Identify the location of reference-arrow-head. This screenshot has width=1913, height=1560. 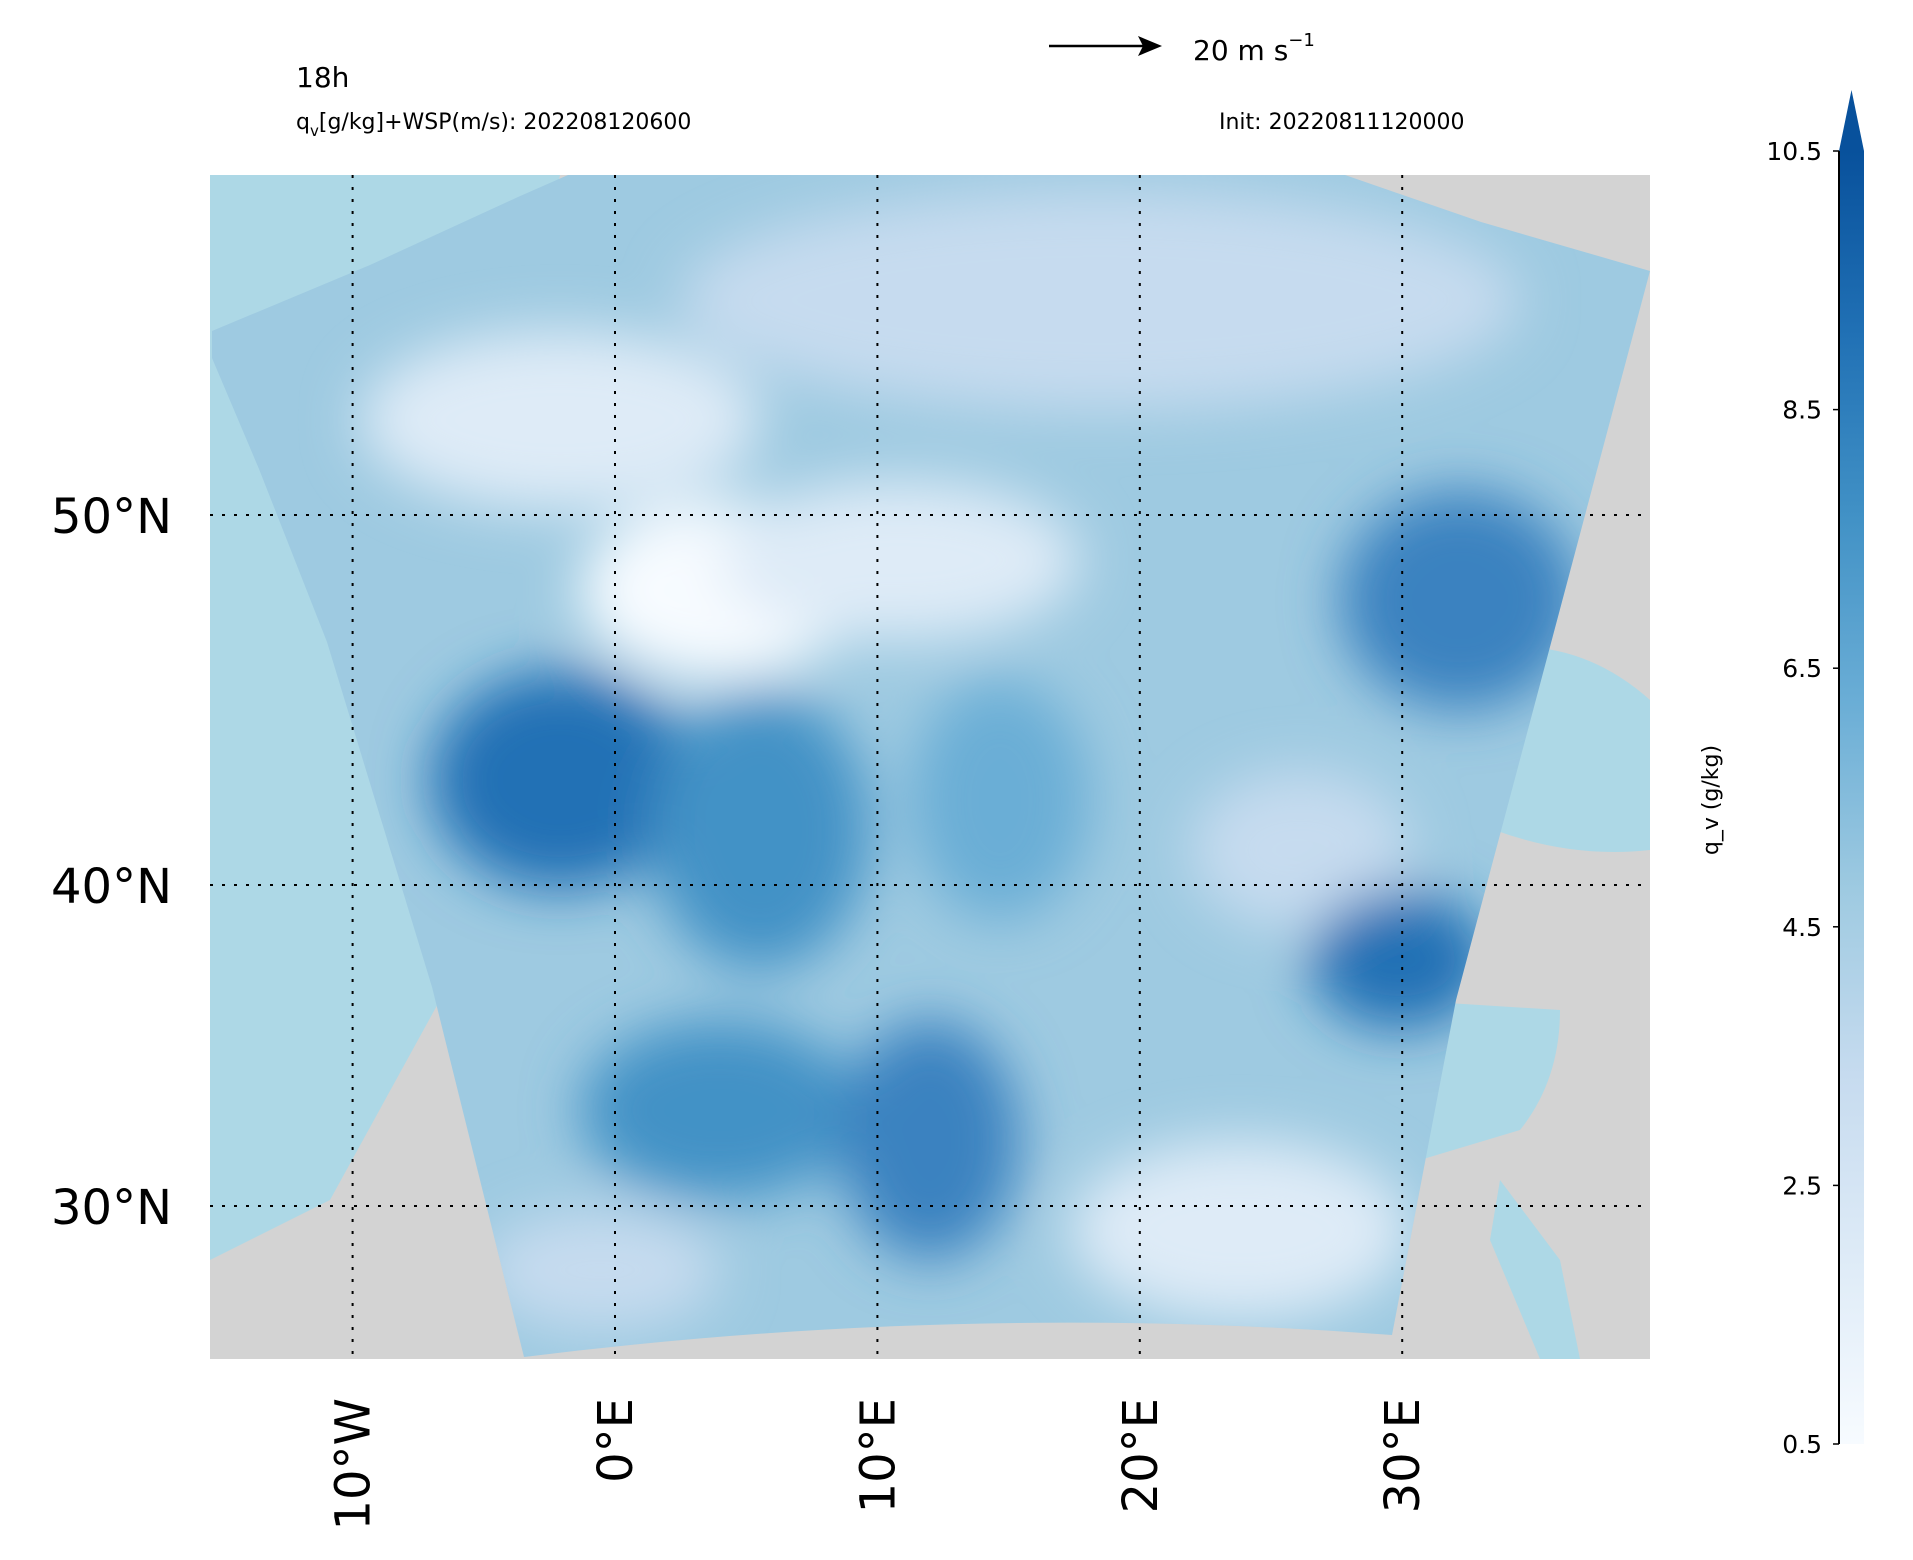
(1150, 46).